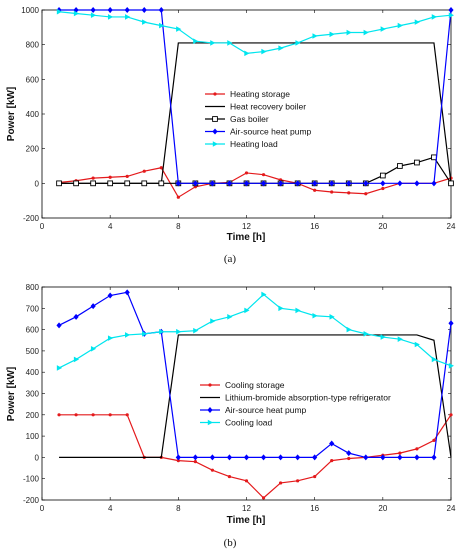 The image size is (461, 550). Describe the element at coordinates (33, 372) in the screenshot. I see `b-y-tick-label: 400` at that location.